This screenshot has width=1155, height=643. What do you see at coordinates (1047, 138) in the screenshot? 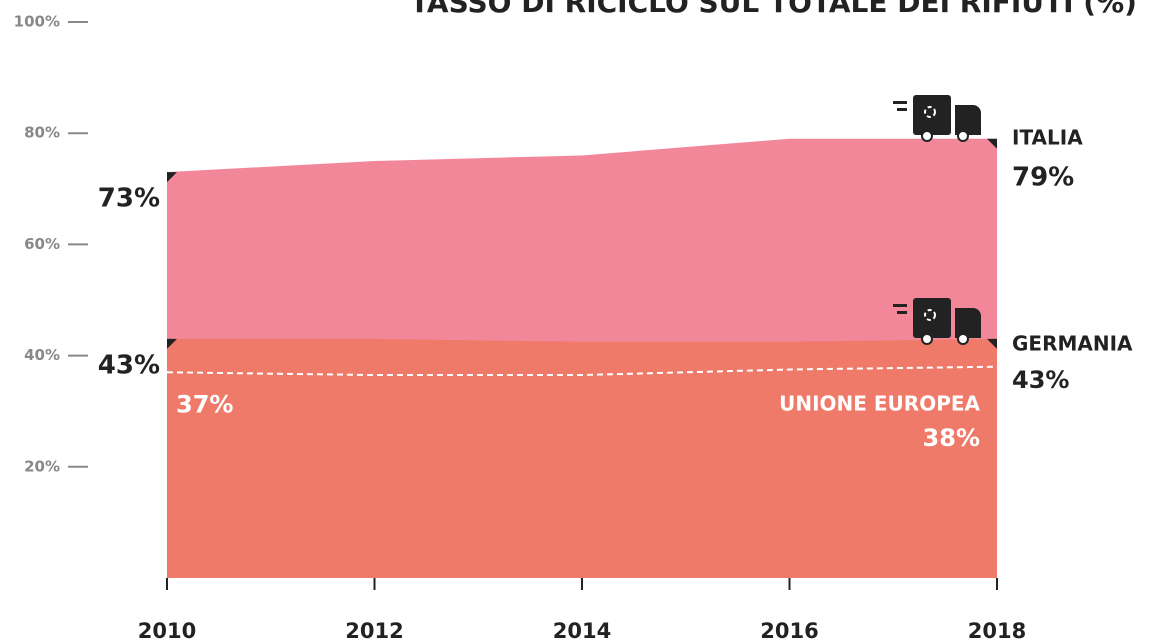
I see `series-name: ITALIA` at bounding box center [1047, 138].